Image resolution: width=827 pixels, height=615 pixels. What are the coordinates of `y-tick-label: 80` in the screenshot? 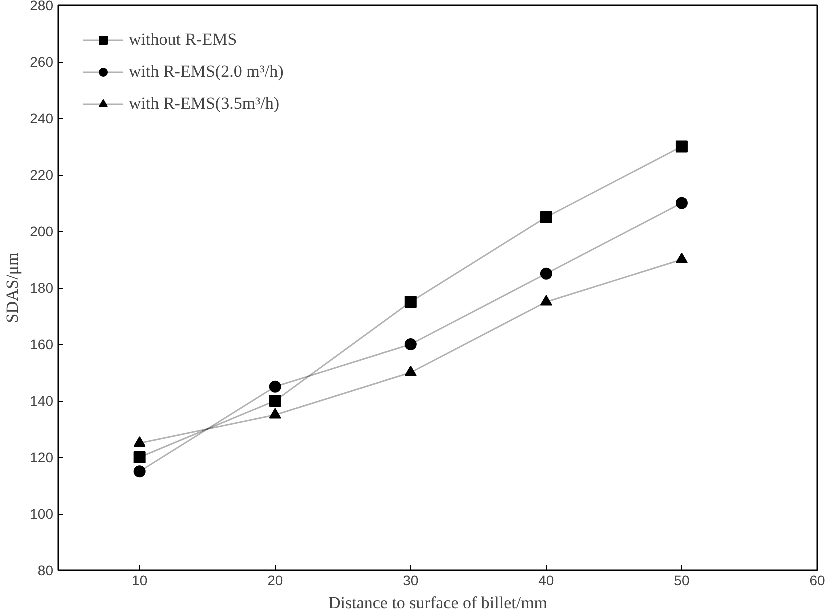 It's located at (46, 570).